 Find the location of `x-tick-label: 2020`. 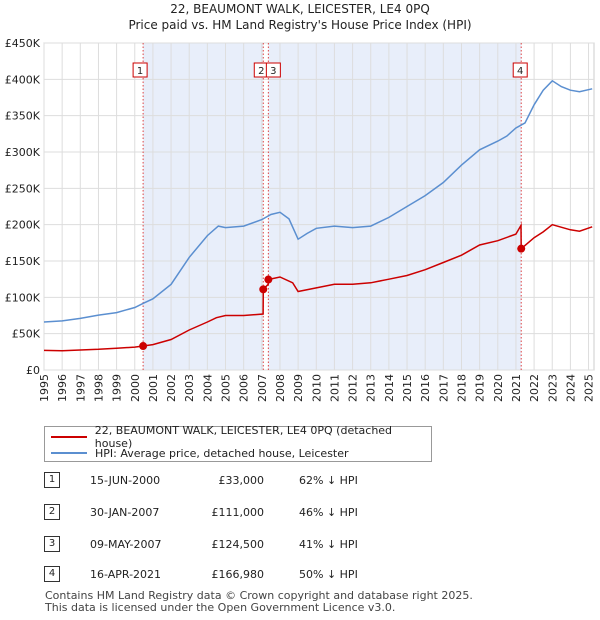

x-tick-label: 2020 is located at coordinates (498, 388).